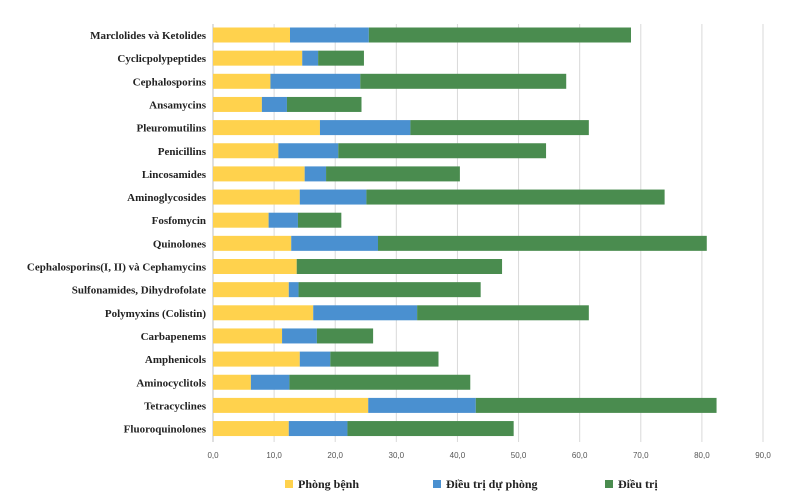 This screenshot has width=800, height=500. What do you see at coordinates (638, 484) in the screenshot?
I see `legend-label-2: Điều trị` at bounding box center [638, 484].